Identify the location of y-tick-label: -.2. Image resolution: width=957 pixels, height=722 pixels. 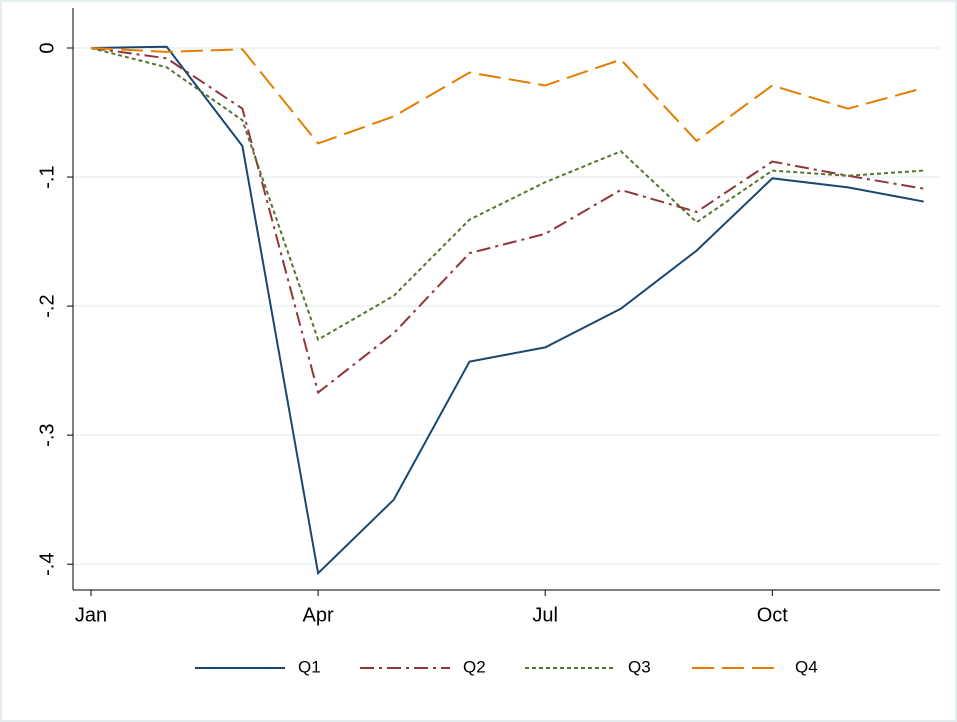
(47, 305).